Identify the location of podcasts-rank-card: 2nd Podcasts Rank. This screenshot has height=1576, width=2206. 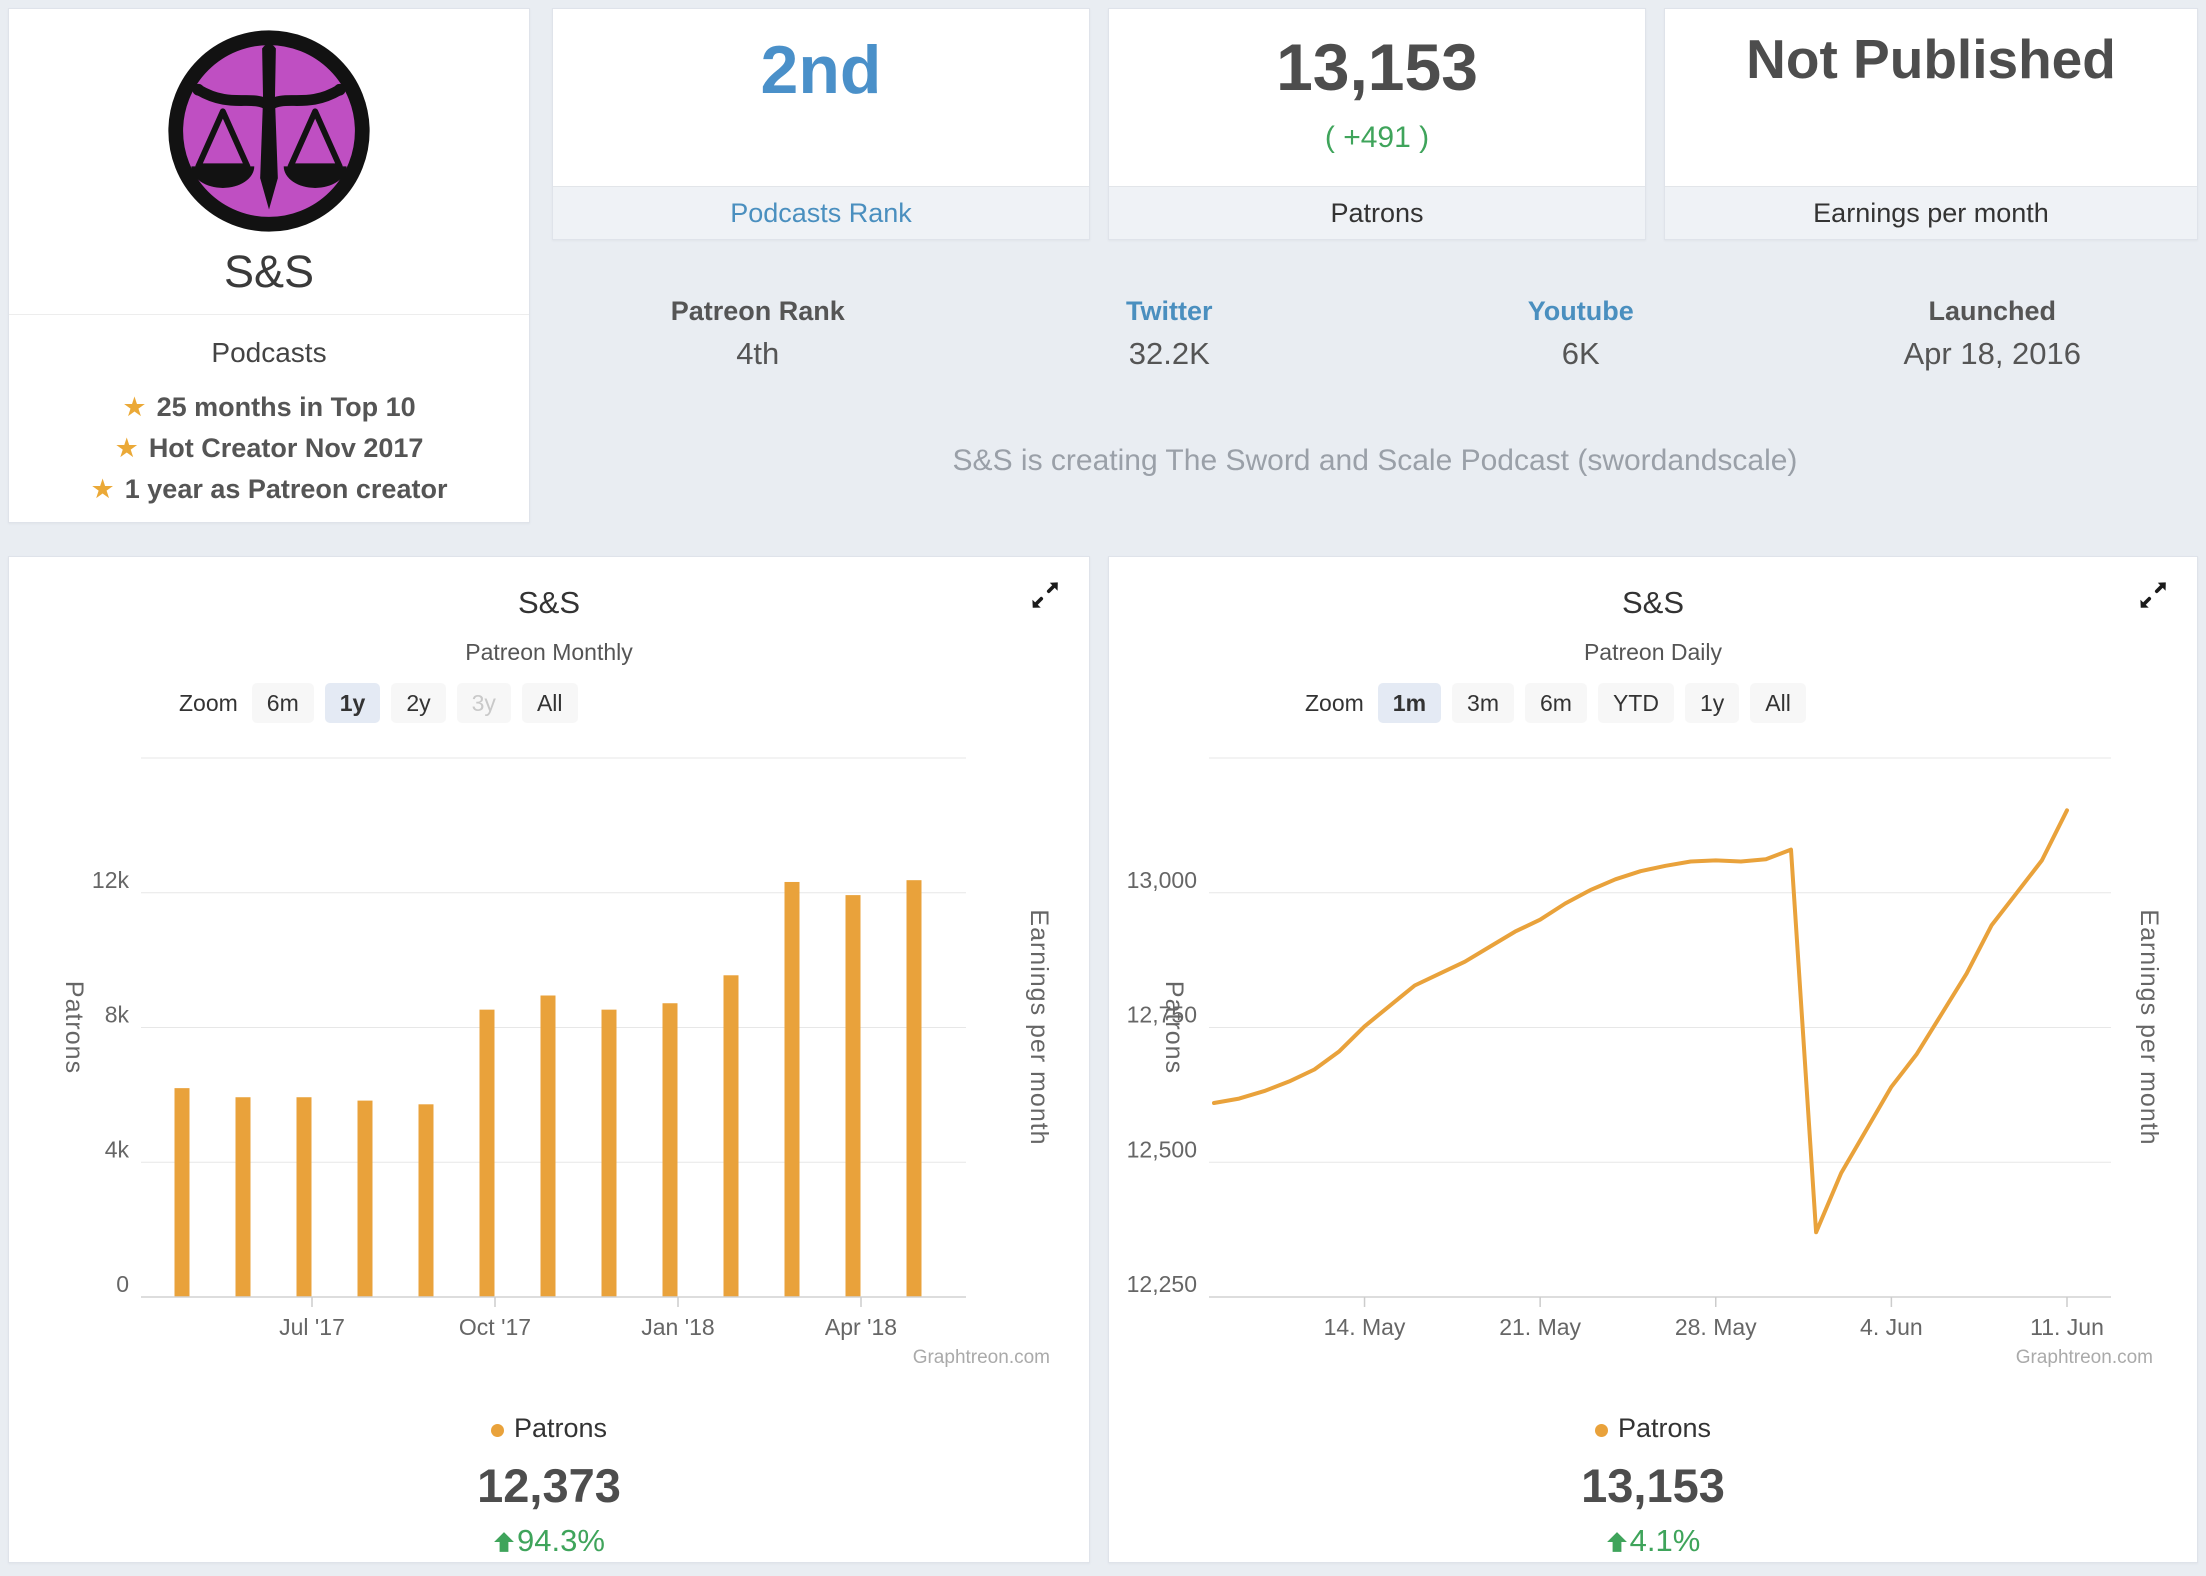
(821, 124).